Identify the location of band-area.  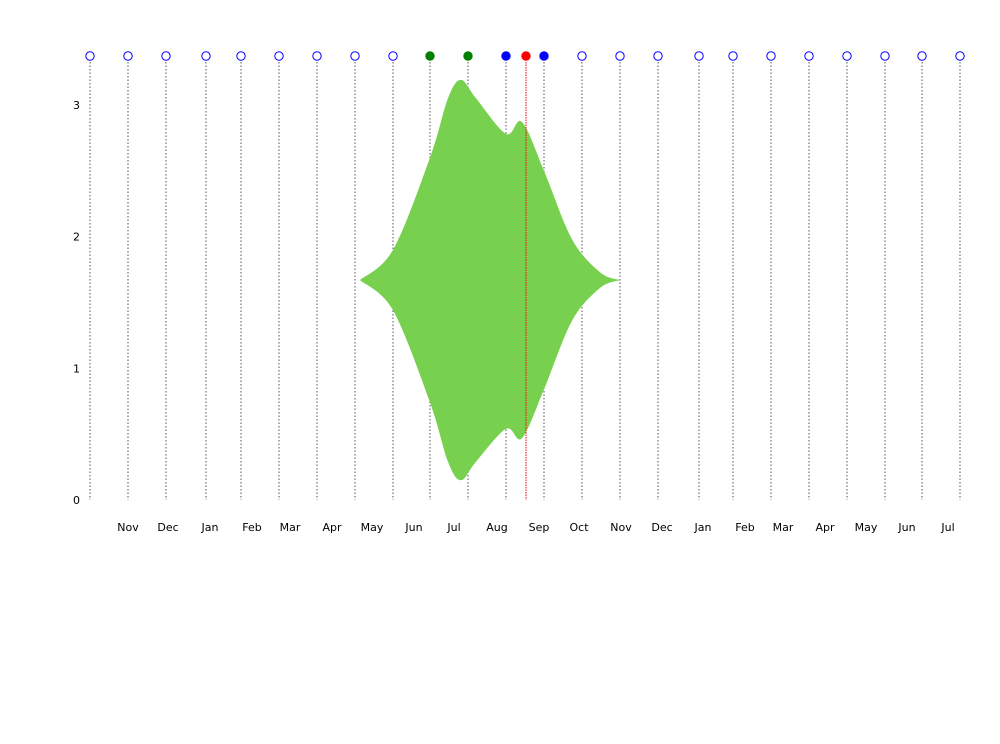
(490, 280).